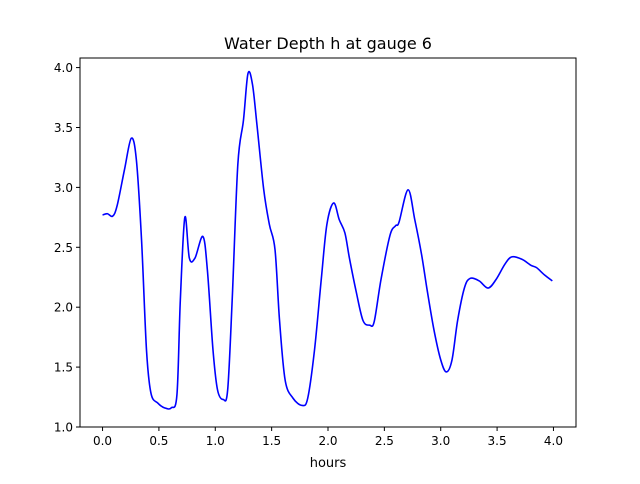 Image resolution: width=640 pixels, height=484 pixels. What do you see at coordinates (158, 441) in the screenshot?
I see `x-tick-label: 0.5` at bounding box center [158, 441].